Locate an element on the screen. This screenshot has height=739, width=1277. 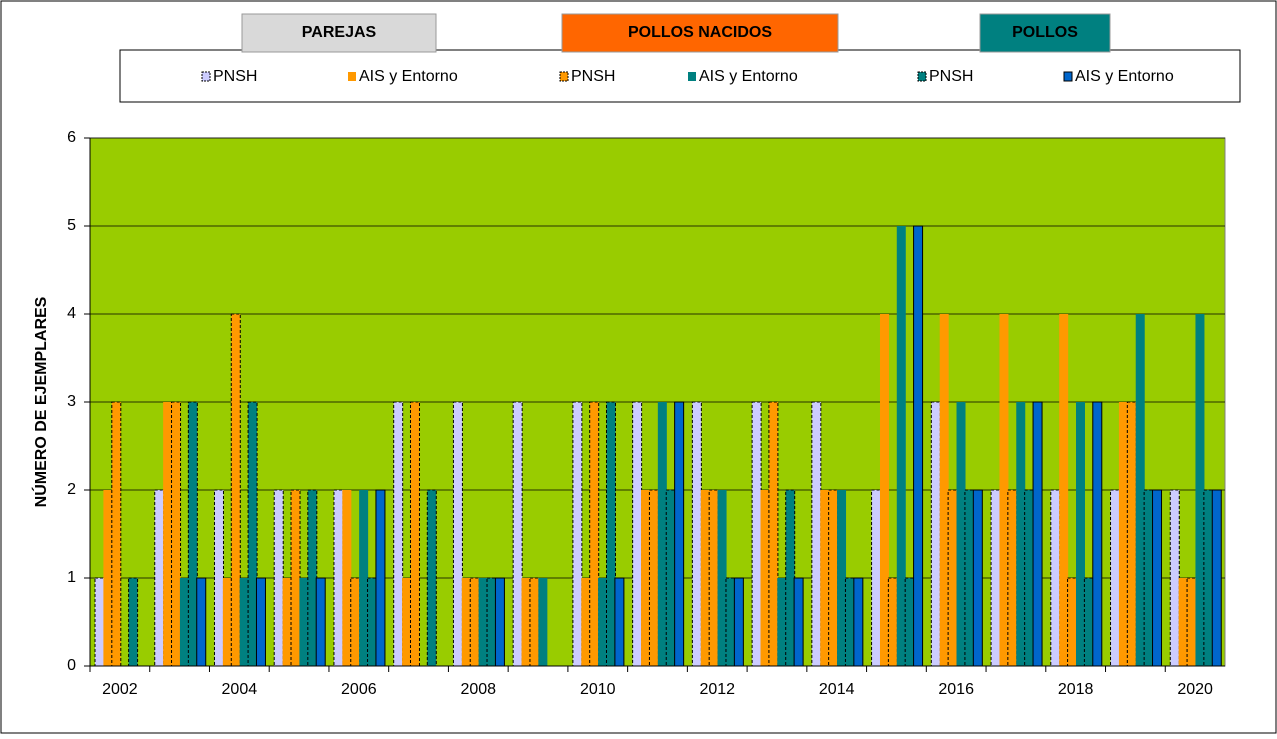
x-tick-label: 2008 is located at coordinates (478, 689).